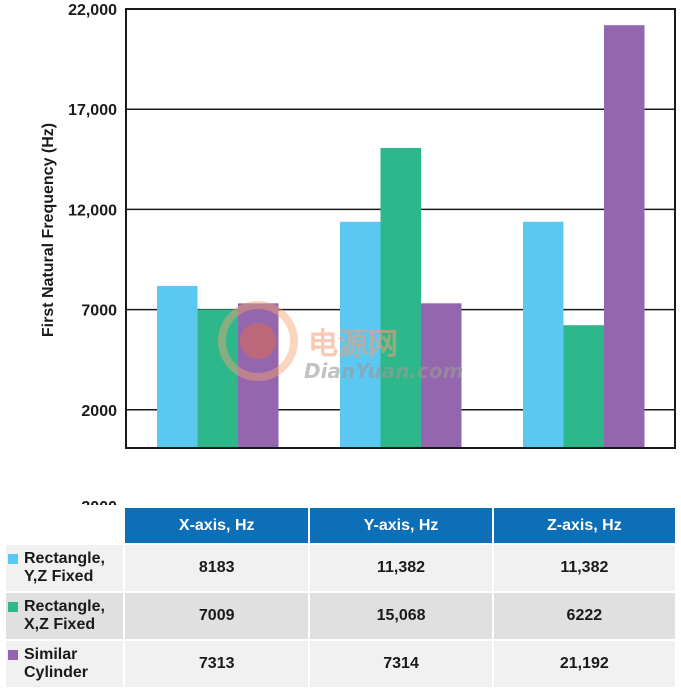 The width and height of the screenshot is (681, 690). I want to click on watermark-en-text: DianYuan.com, so click(383, 371).